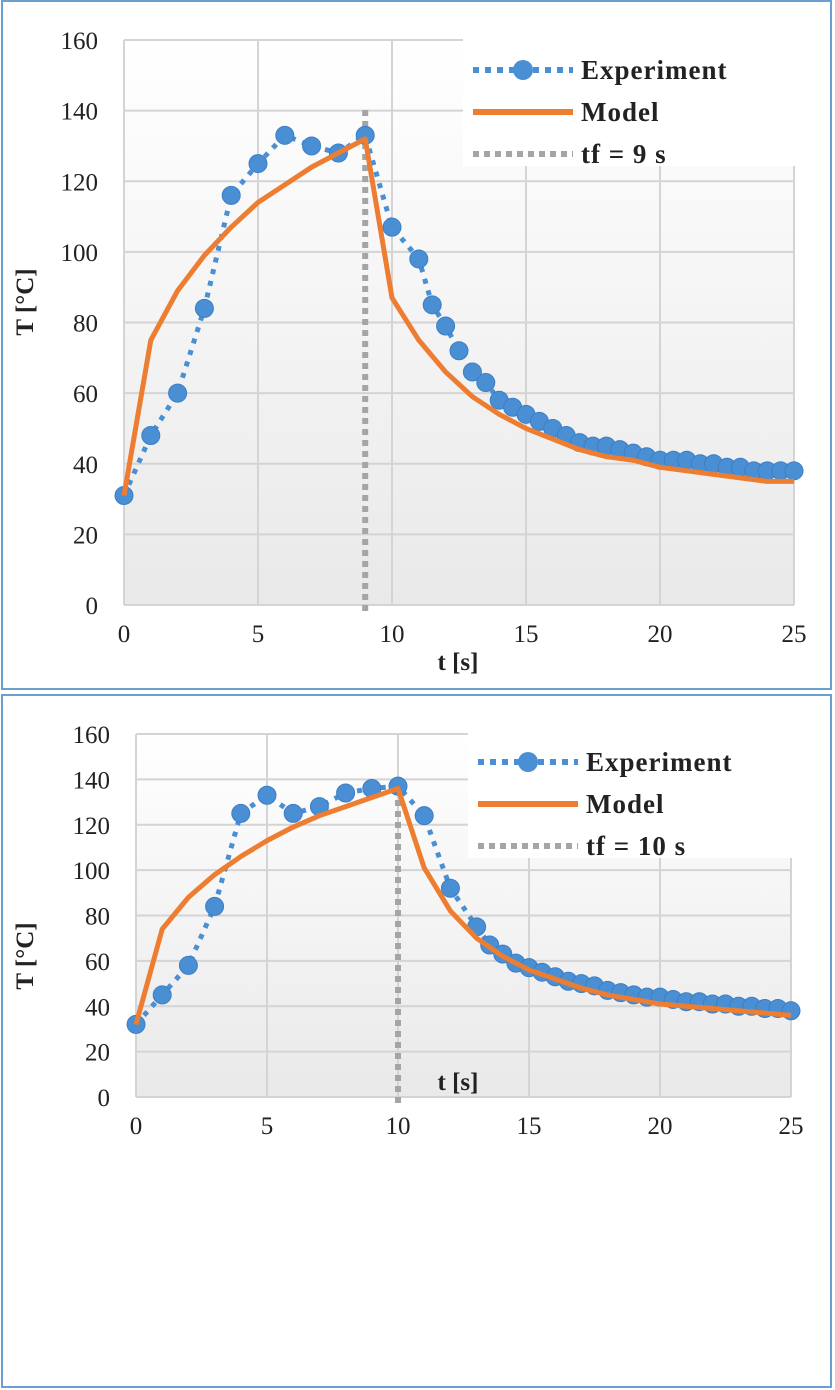 The width and height of the screenshot is (835, 1390). I want to click on legend: Experiment Model tf = 9 s, so click(643, 103).